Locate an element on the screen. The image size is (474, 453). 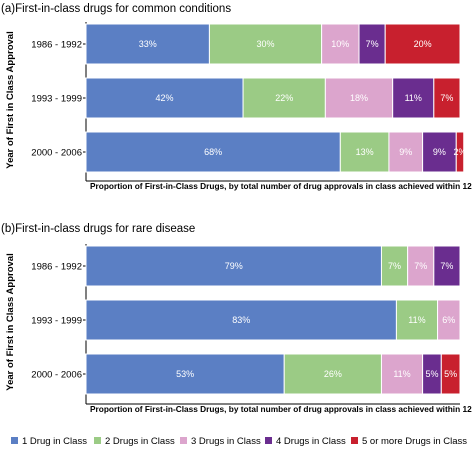
panel-a-ylabel: Year of First in Class Approval is located at coordinates (10, 99).